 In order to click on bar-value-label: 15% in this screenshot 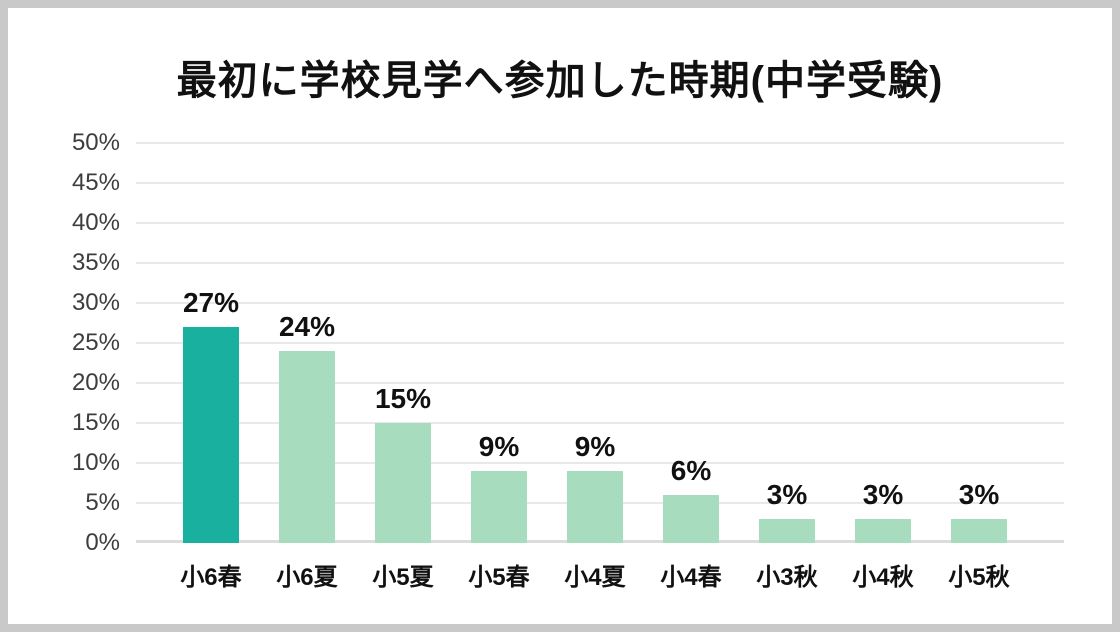, I will do `click(403, 398)`.